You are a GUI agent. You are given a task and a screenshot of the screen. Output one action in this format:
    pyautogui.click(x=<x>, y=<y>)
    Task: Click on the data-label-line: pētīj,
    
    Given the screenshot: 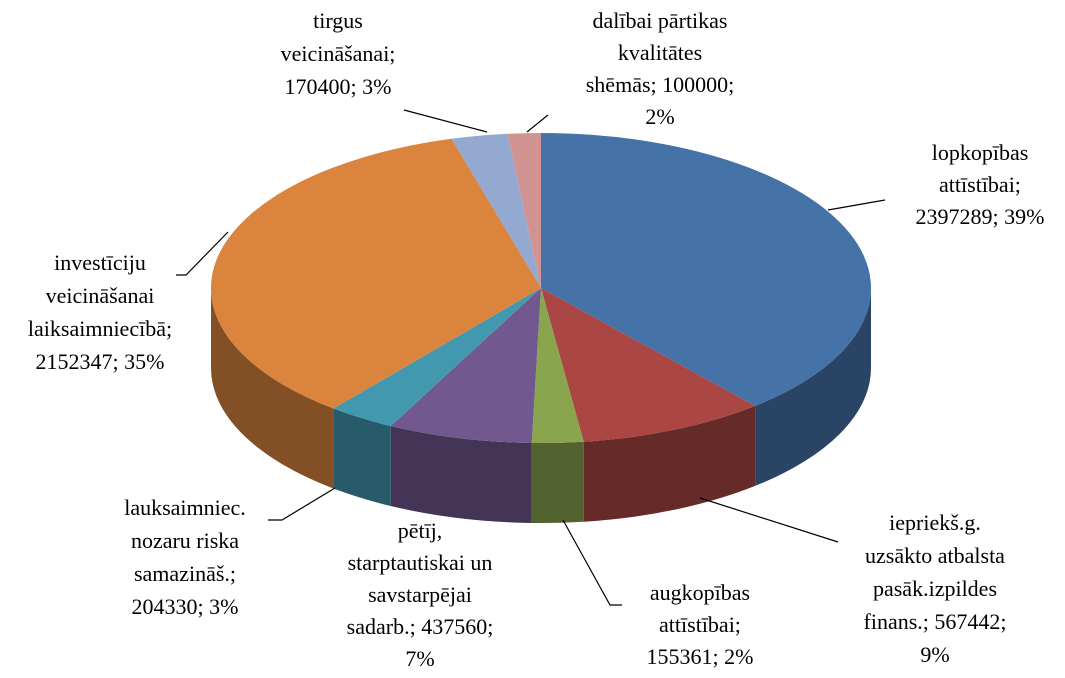 What is the action you would take?
    pyautogui.click(x=420, y=530)
    